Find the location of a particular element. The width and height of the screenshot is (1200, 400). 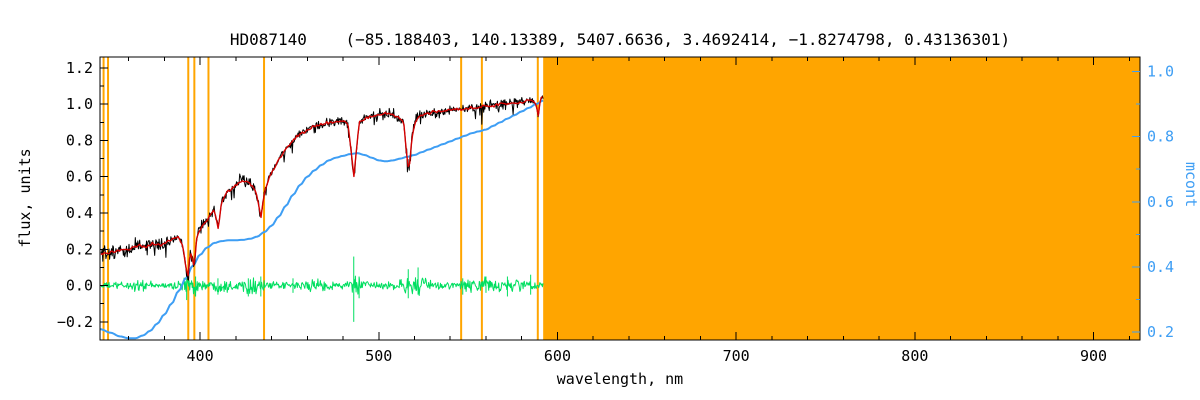

svg-text: 500 is located at coordinates (378, 356).